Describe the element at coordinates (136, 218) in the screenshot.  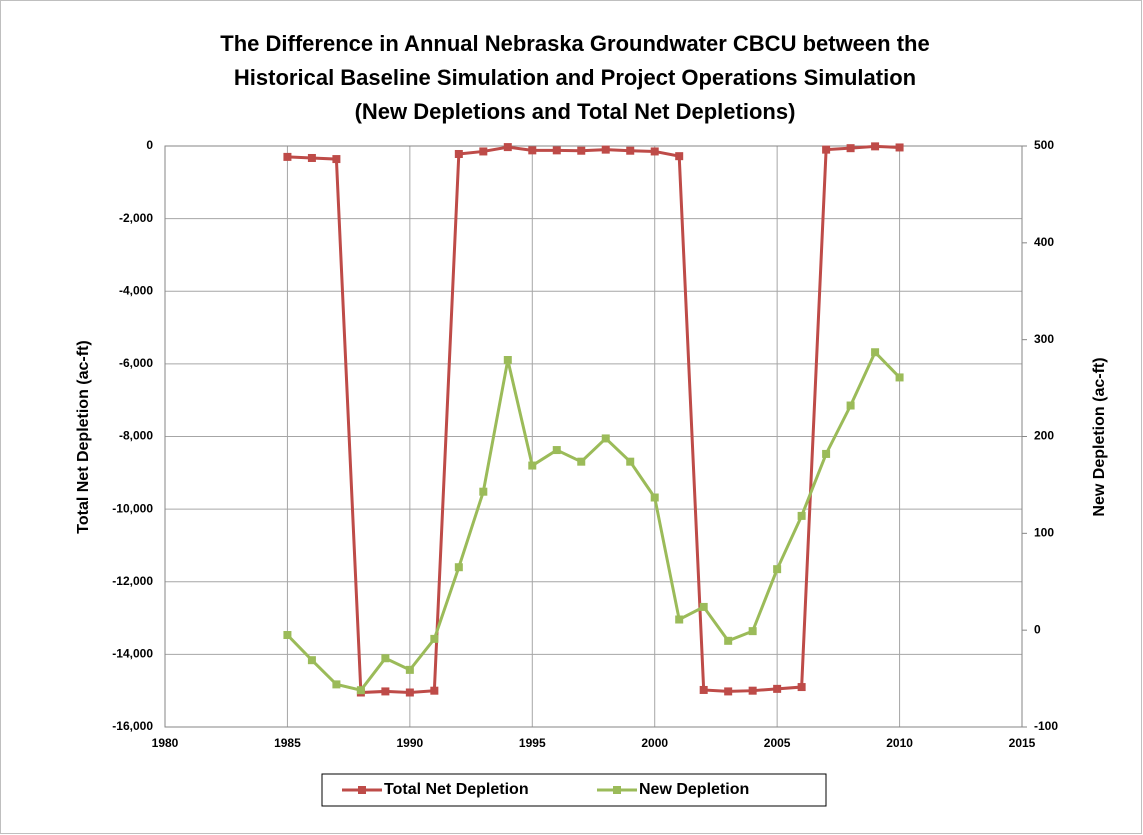
I see `y-tick-label: -2,000` at that location.